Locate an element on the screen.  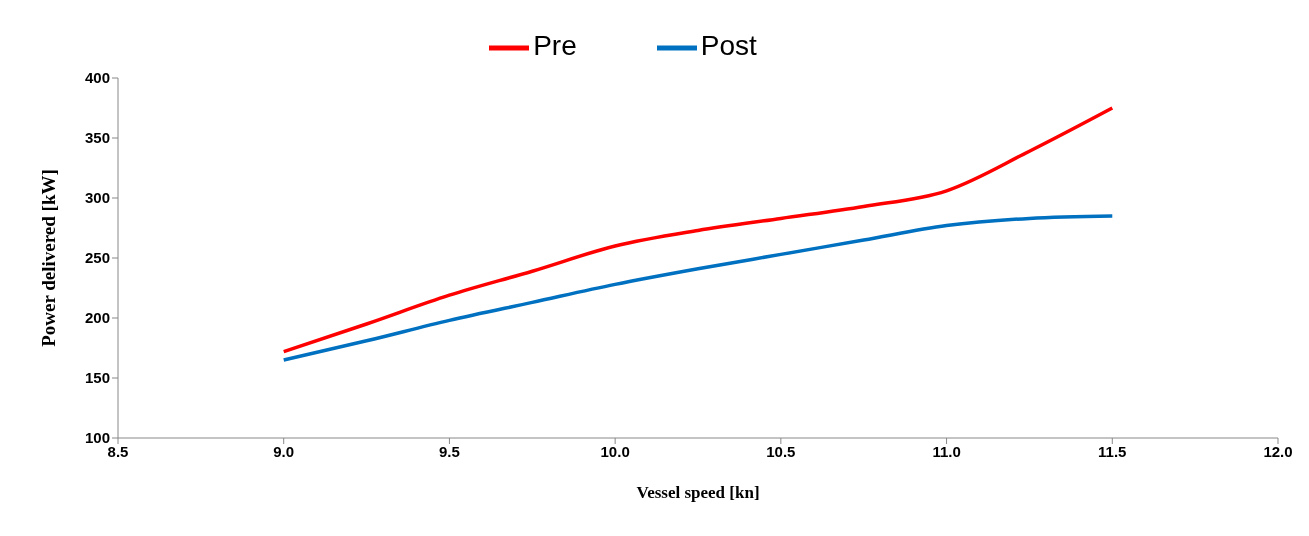
x-tick-label: 9.0 is located at coordinates (284, 451).